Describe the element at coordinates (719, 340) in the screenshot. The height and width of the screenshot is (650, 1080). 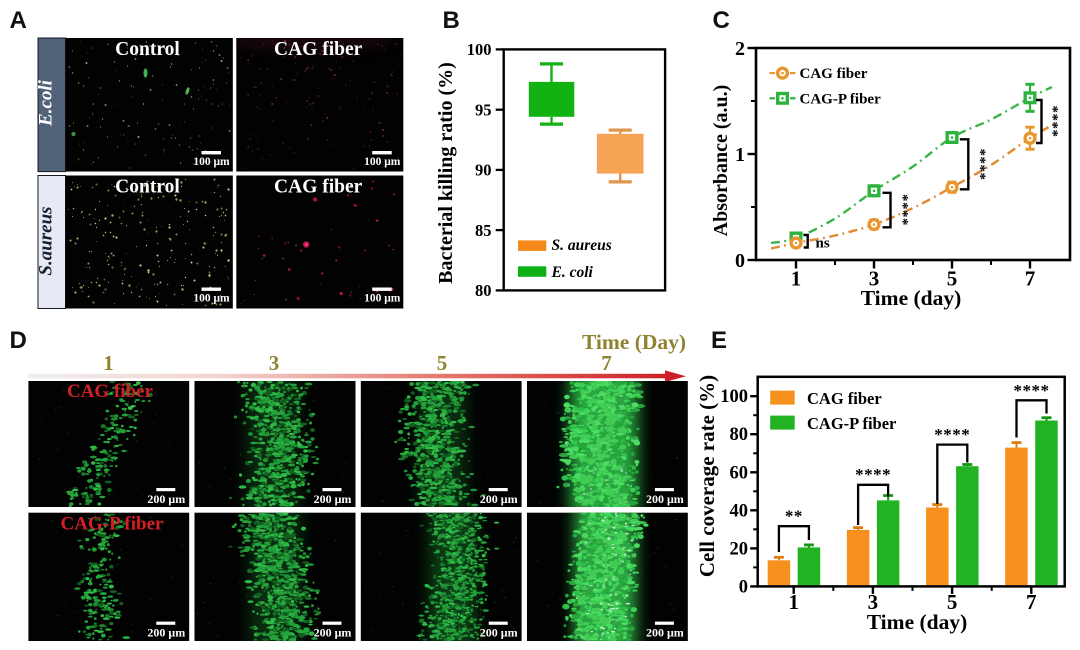
I see `svg-text: E` at that location.